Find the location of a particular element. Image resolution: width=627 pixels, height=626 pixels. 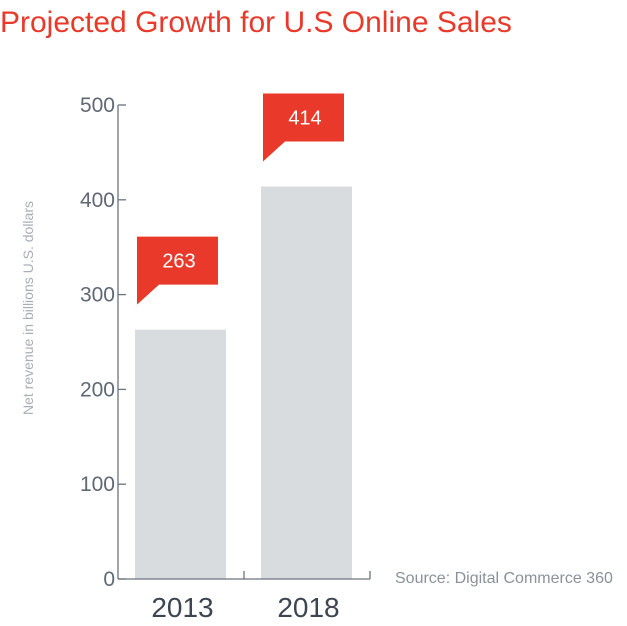

source-note: Source: Digital Commerce 360 is located at coordinates (504, 578).